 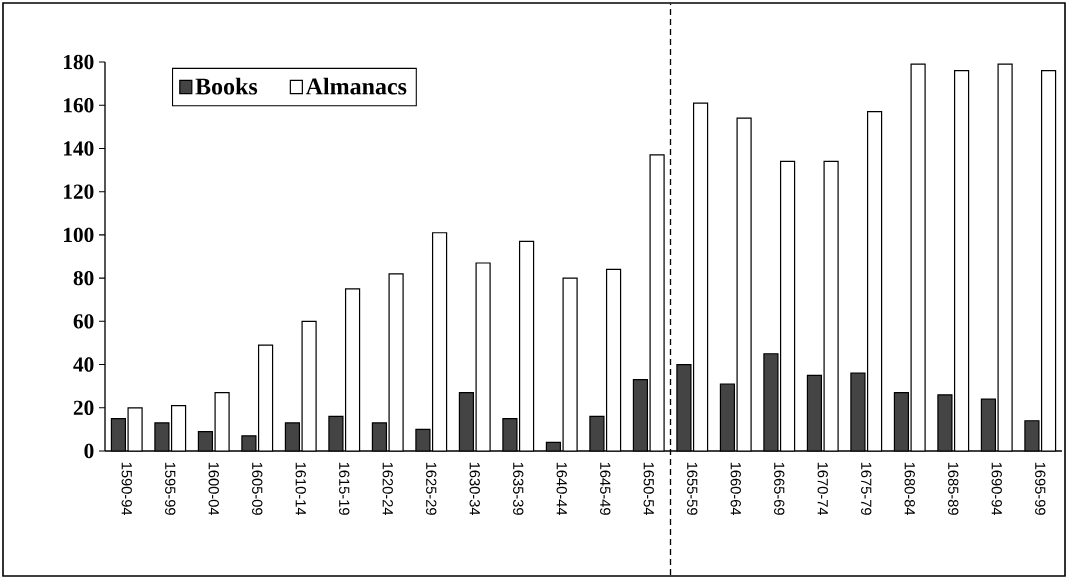 What do you see at coordinates (866, 488) in the screenshot?
I see `x-tick-label: 1675-79` at bounding box center [866, 488].